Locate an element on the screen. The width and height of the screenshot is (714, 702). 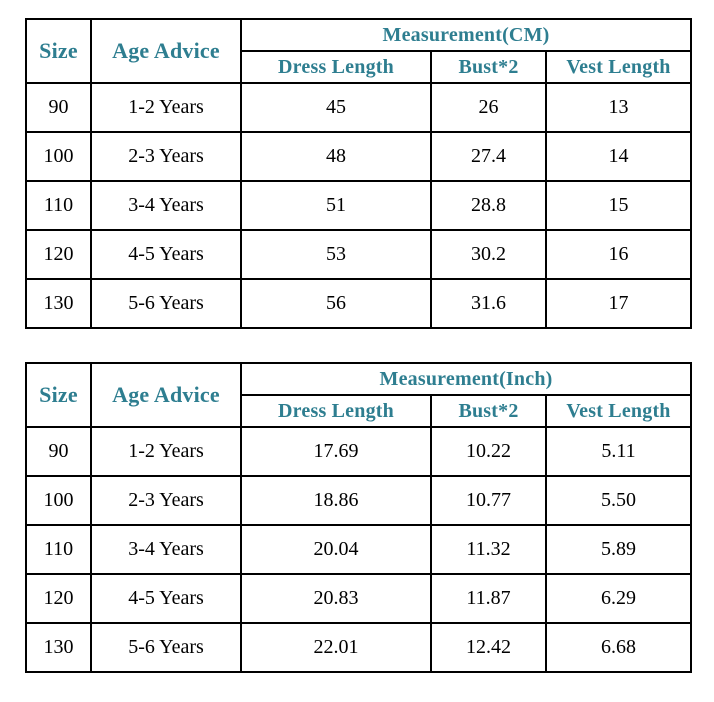
cell-bust2: 10.22 is located at coordinates (488, 451).